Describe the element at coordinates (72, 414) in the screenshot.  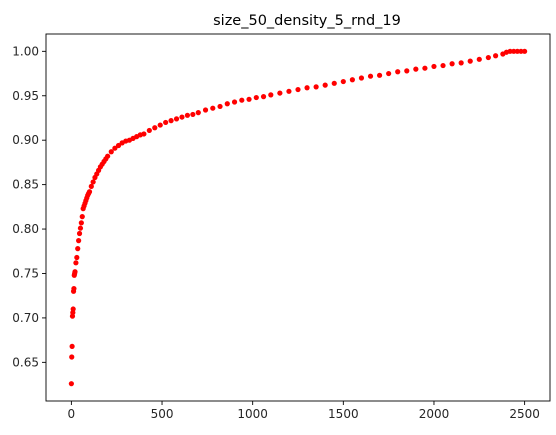
I see `x-tick-label: 0` at that location.